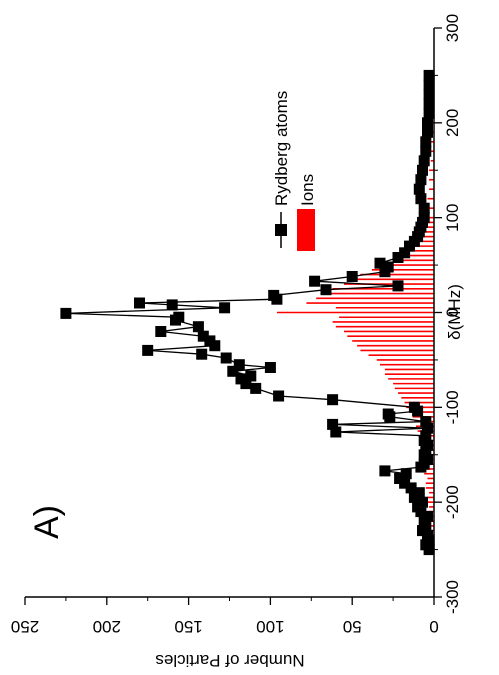  What do you see at coordinates (306, 230) in the screenshot?
I see `legend-ions-swatch` at bounding box center [306, 230].